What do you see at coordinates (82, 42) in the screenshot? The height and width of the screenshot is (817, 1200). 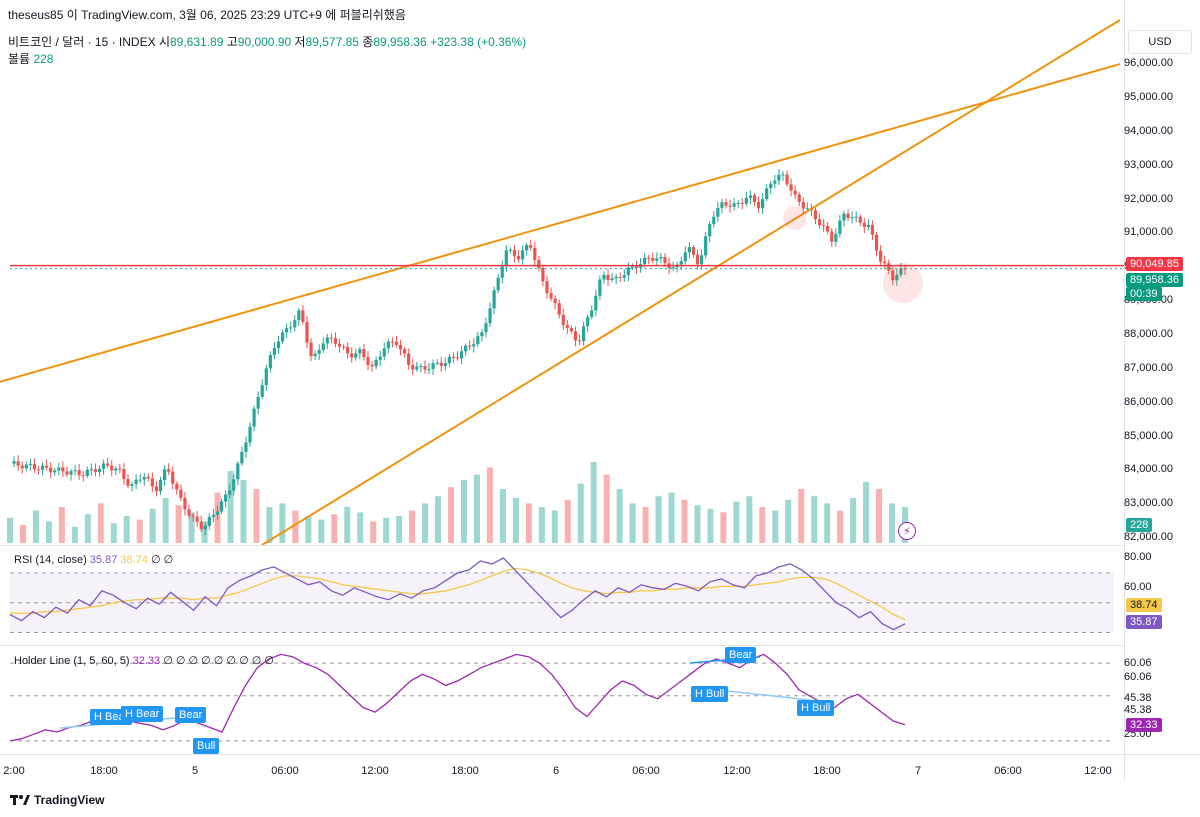 I see `symbol-name: 비트코인 / 달러 · 15 · INDEX` at bounding box center [82, 42].